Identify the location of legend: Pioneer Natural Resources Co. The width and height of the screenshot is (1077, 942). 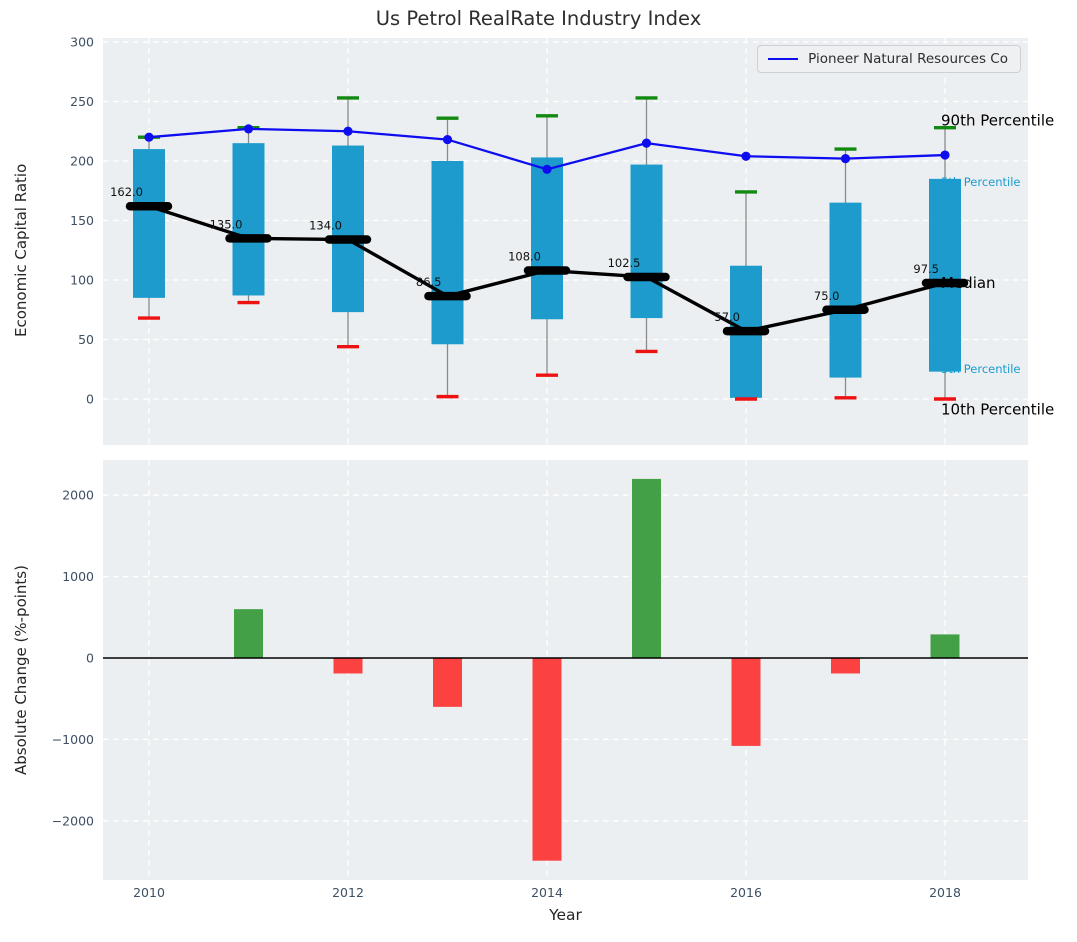
(889, 59).